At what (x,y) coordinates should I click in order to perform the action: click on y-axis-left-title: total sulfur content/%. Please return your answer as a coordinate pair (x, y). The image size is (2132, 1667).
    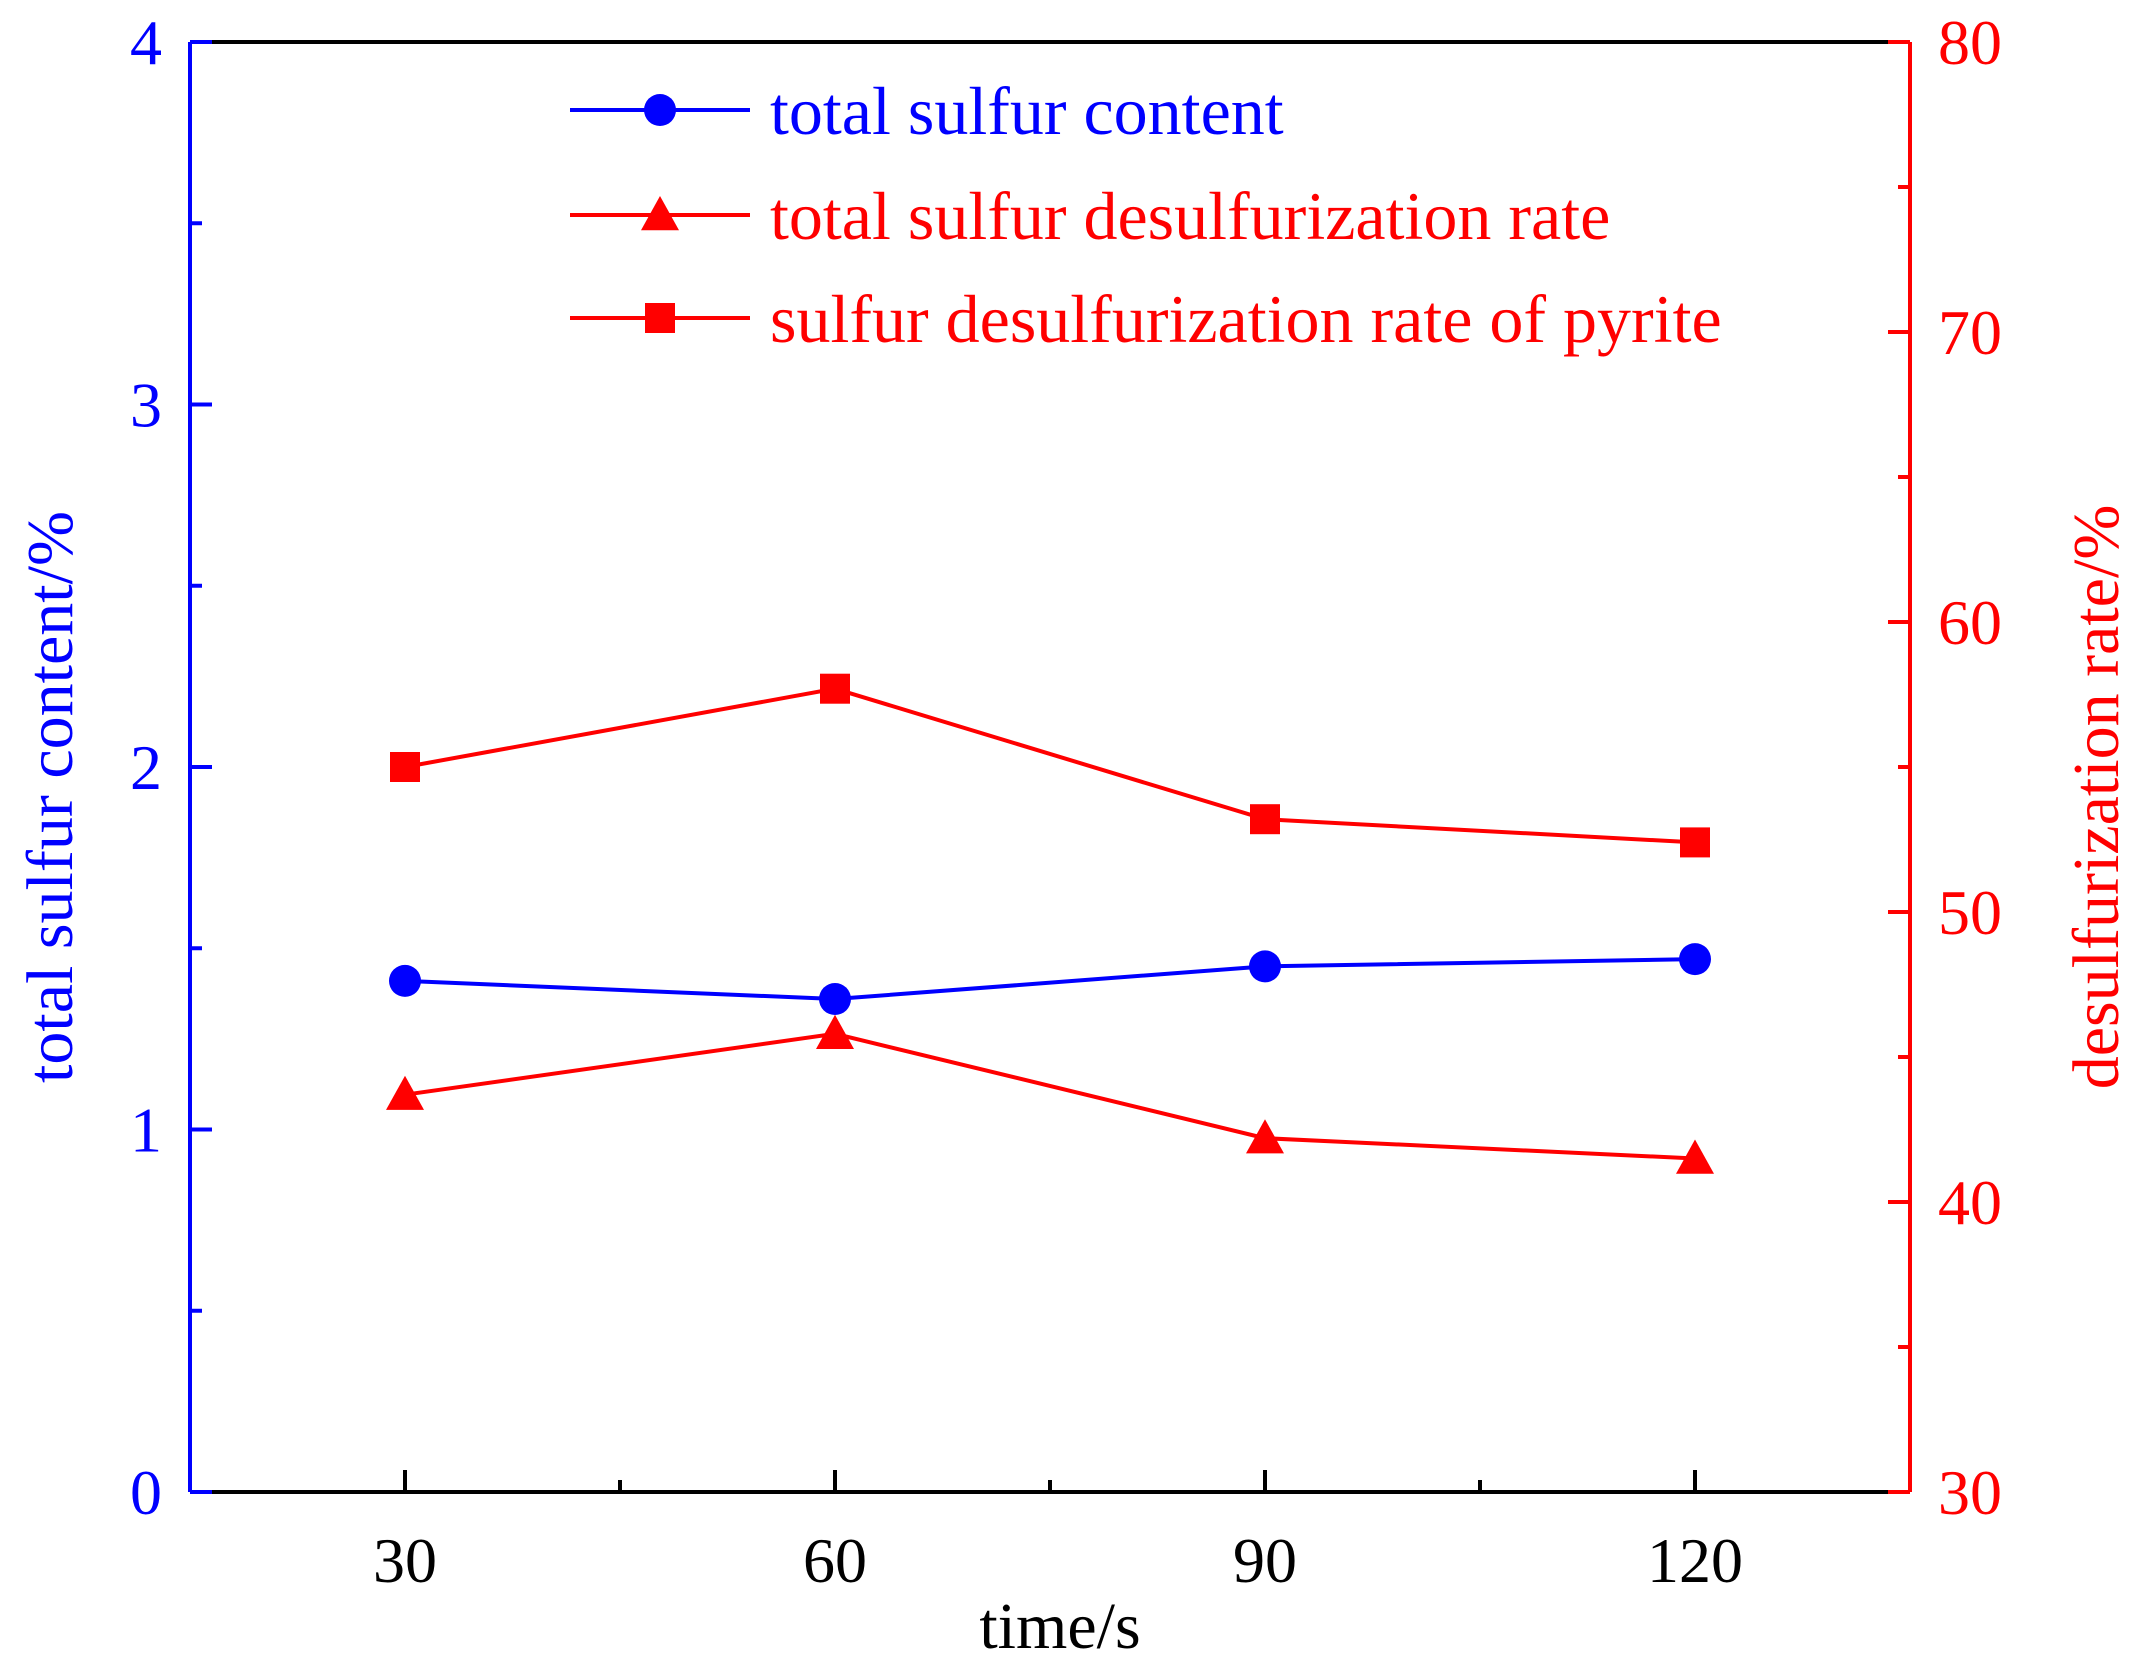
    Looking at the image, I should click on (50, 797).